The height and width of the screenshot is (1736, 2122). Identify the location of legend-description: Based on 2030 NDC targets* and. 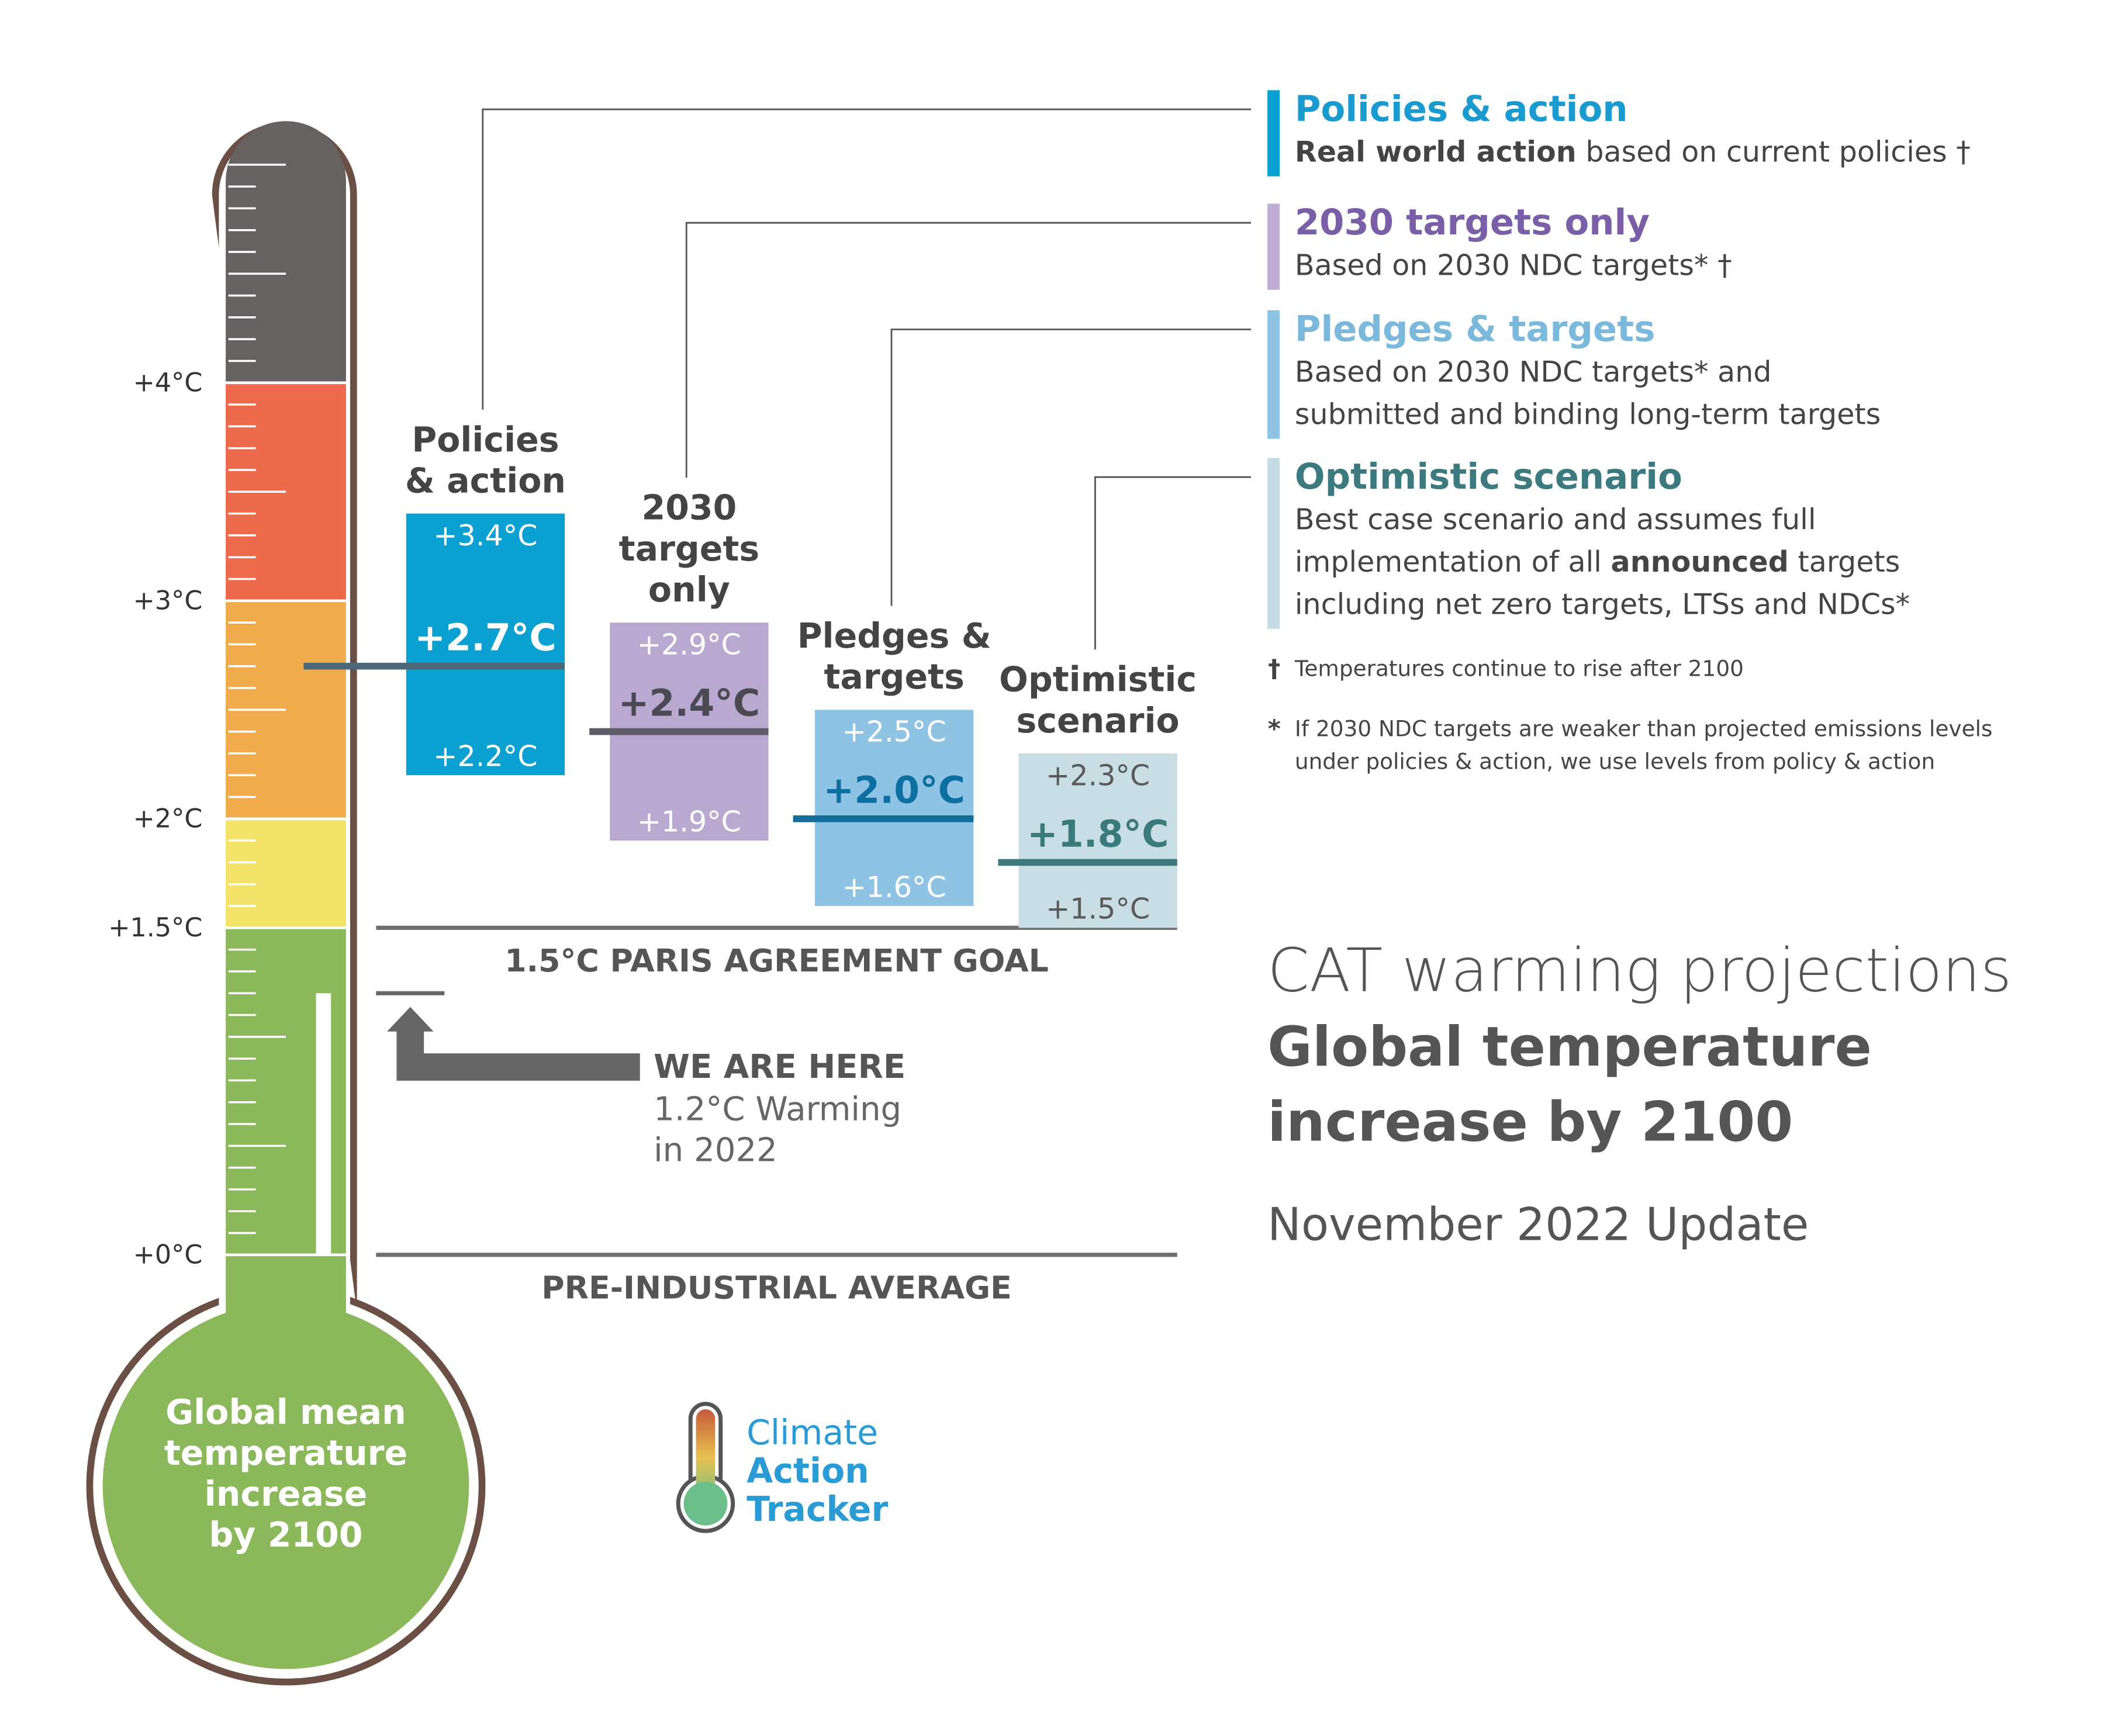
(1533, 372).